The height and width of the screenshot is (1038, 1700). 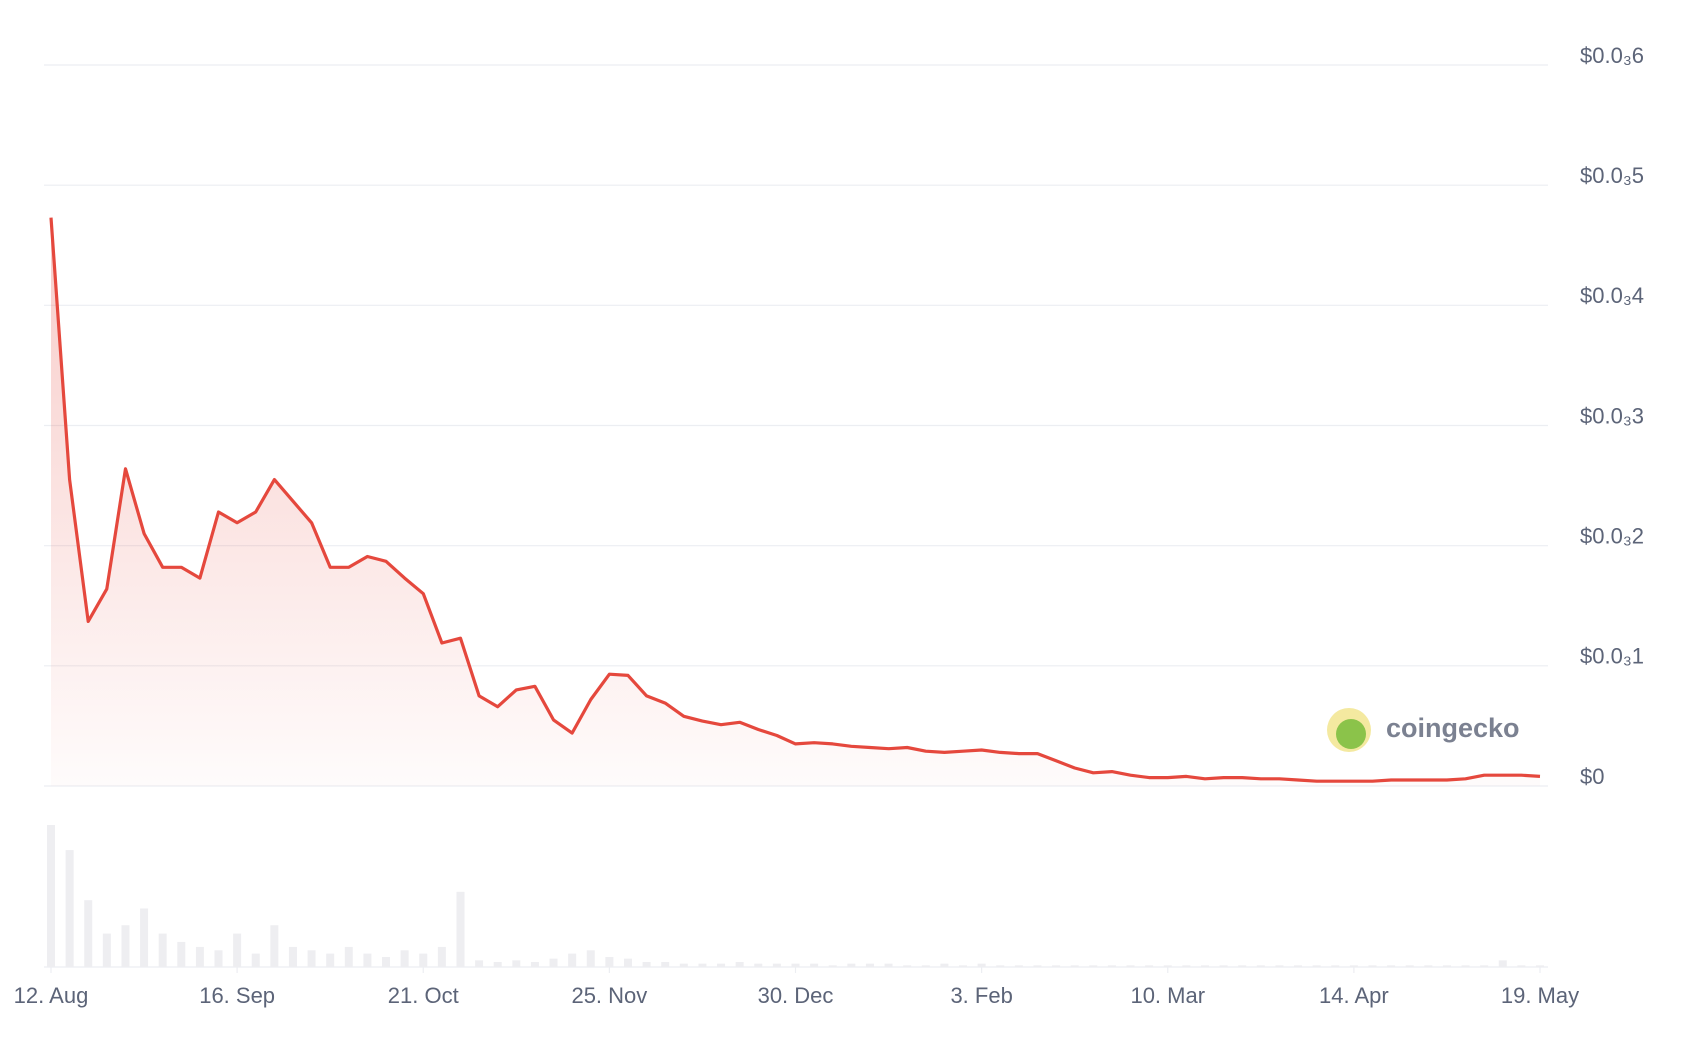 I want to click on y-tick-label: $0.0₃4, so click(x=1612, y=295).